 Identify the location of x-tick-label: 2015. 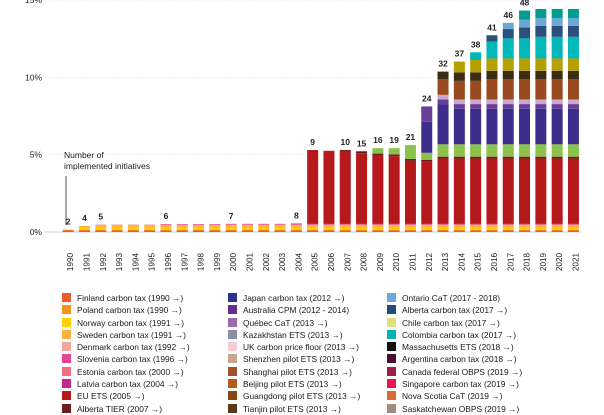
(478, 261).